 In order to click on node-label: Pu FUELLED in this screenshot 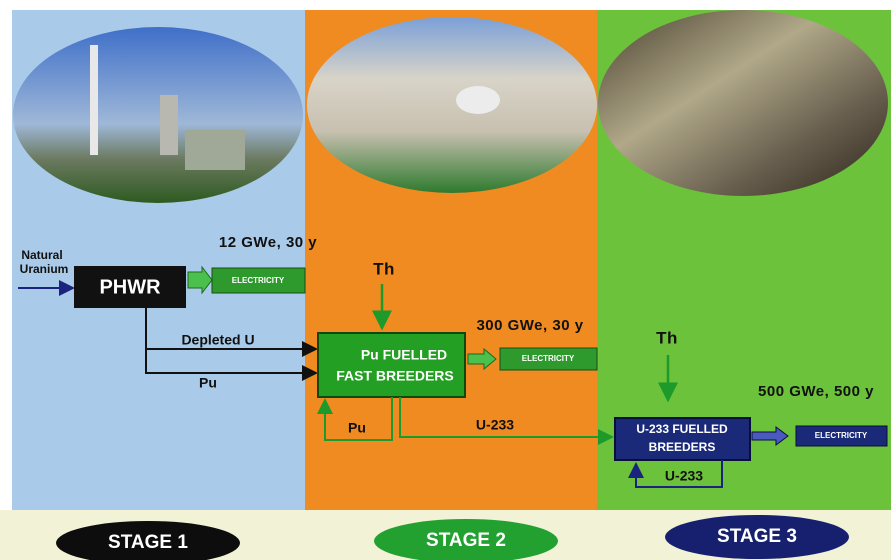, I will do `click(404, 355)`.